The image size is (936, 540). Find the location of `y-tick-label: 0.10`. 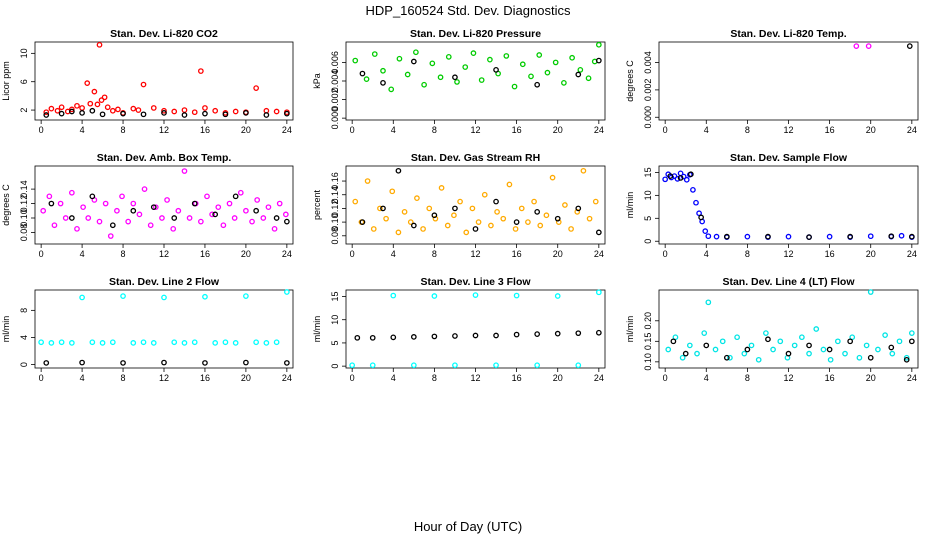

y-tick-label: 0.10 is located at coordinates (24, 218).